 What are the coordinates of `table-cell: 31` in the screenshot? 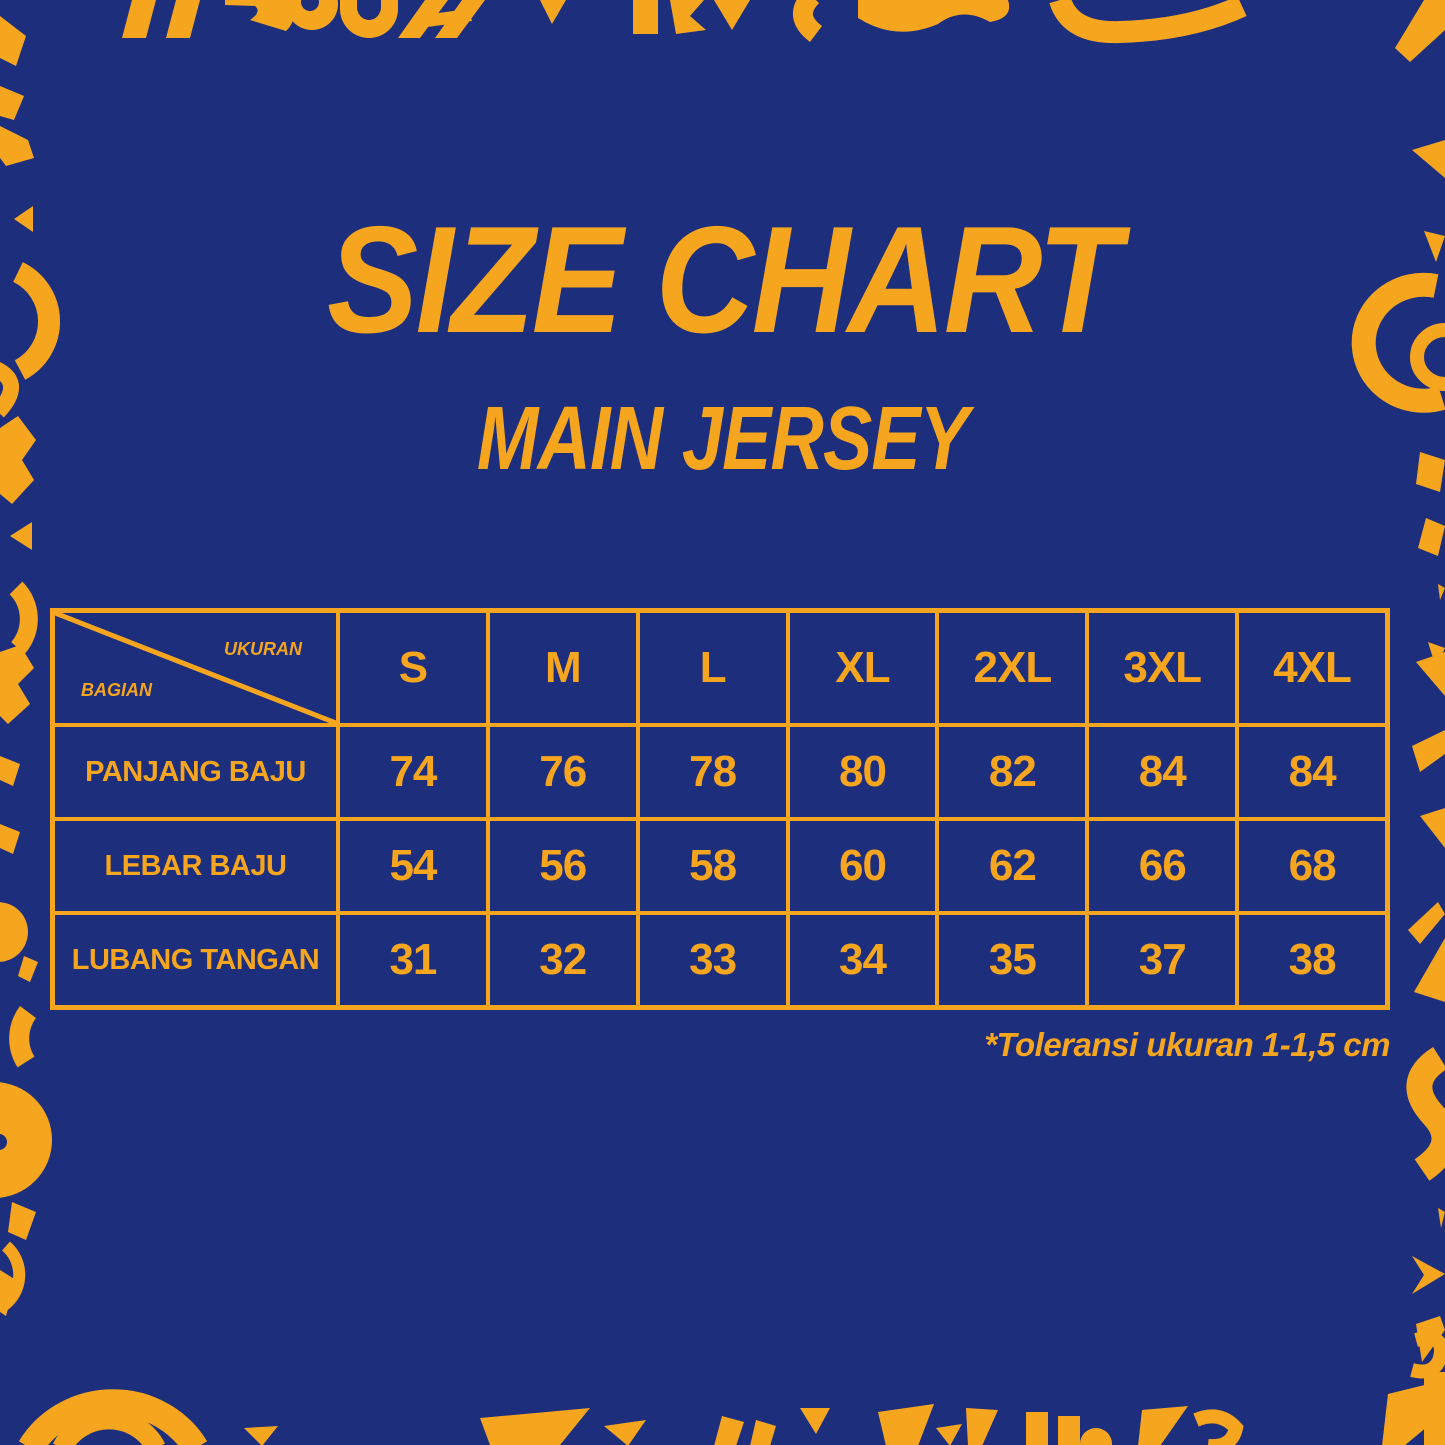 It's located at (413, 960).